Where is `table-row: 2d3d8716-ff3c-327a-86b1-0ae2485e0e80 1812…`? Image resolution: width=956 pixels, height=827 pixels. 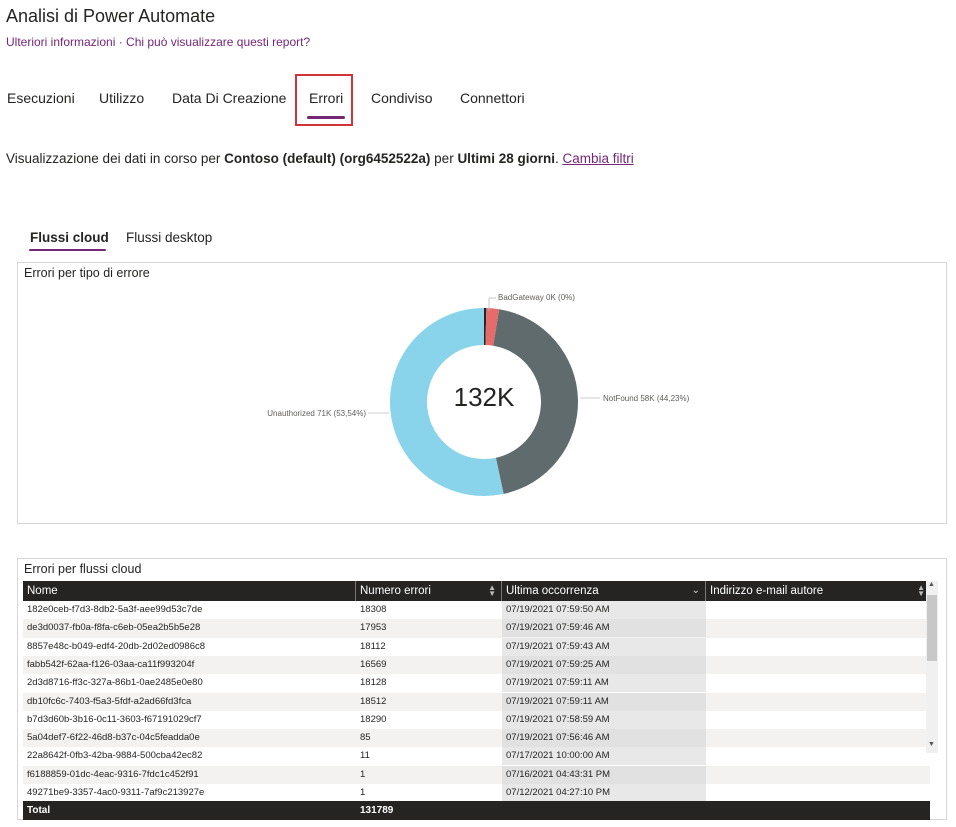
table-row: 2d3d8716-ff3c-327a-86b1-0ae2485e0e80 1812… is located at coordinates (476, 683).